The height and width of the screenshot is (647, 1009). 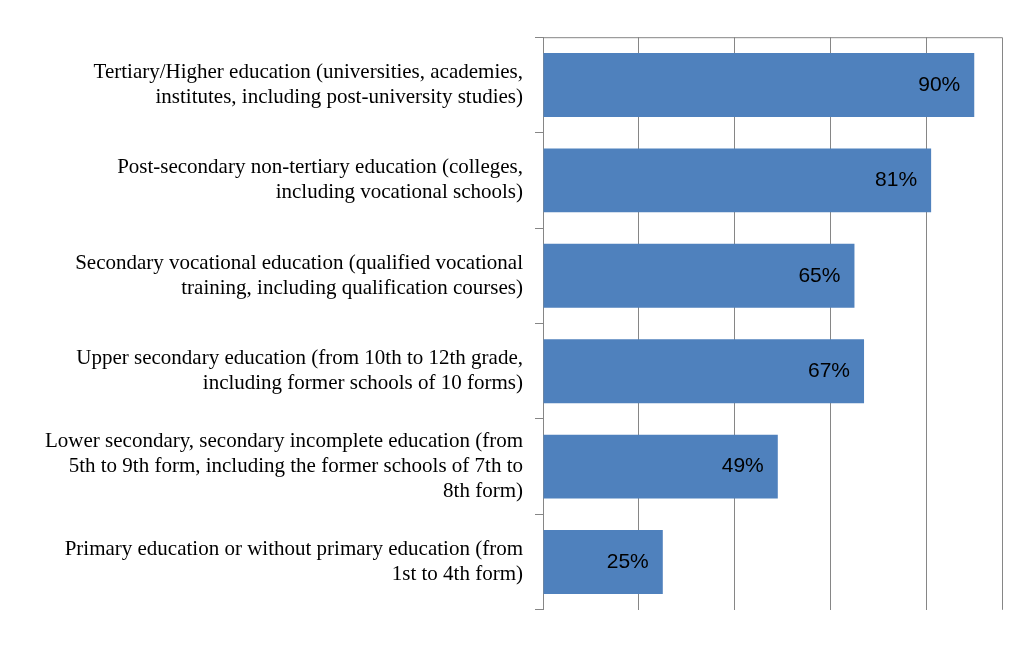 I want to click on y-tick-label: Upper secondary education (from 10th to 12th grade, including former schools of 10 forms), so click(x=299, y=370).